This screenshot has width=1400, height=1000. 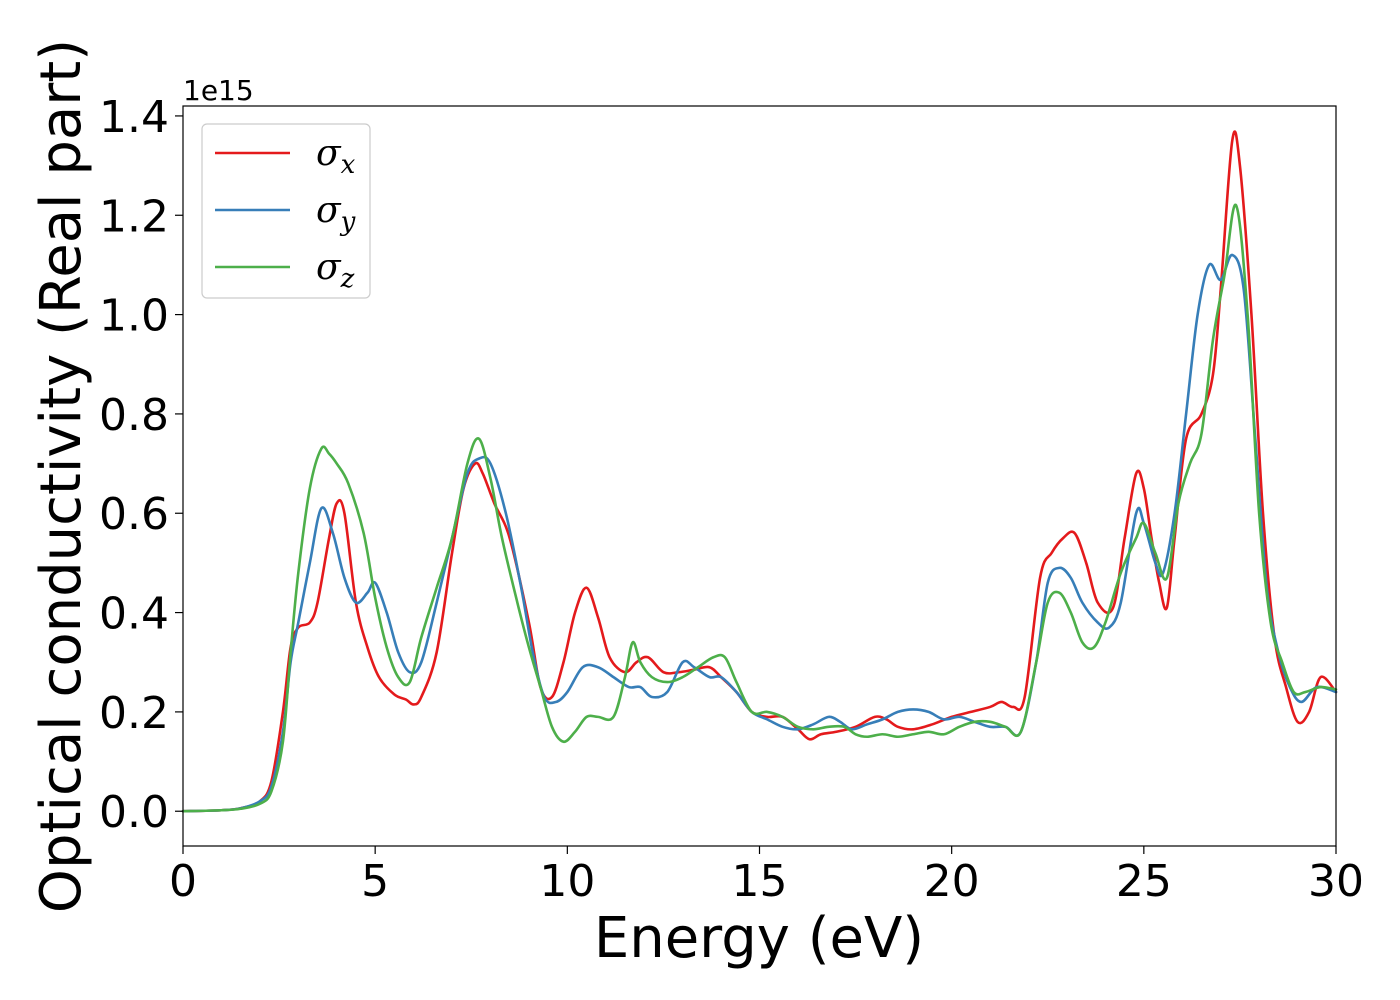 What do you see at coordinates (134, 812) in the screenshot?
I see `y-tick-label: 0.0` at bounding box center [134, 812].